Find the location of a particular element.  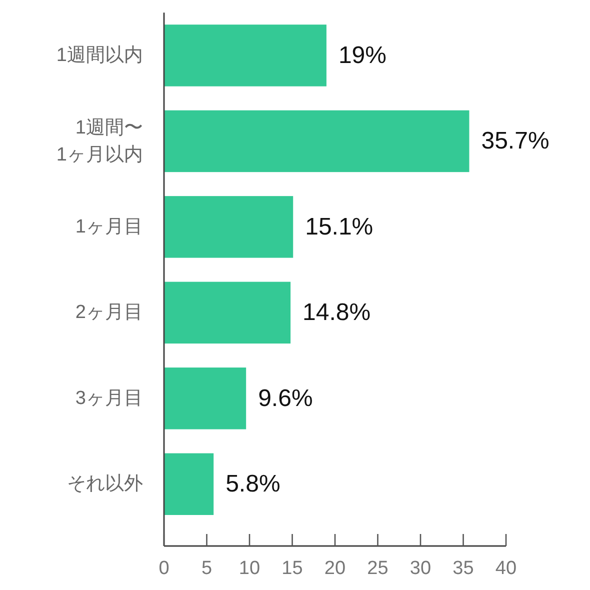

x-tick-label: 20 is located at coordinates (335, 568).